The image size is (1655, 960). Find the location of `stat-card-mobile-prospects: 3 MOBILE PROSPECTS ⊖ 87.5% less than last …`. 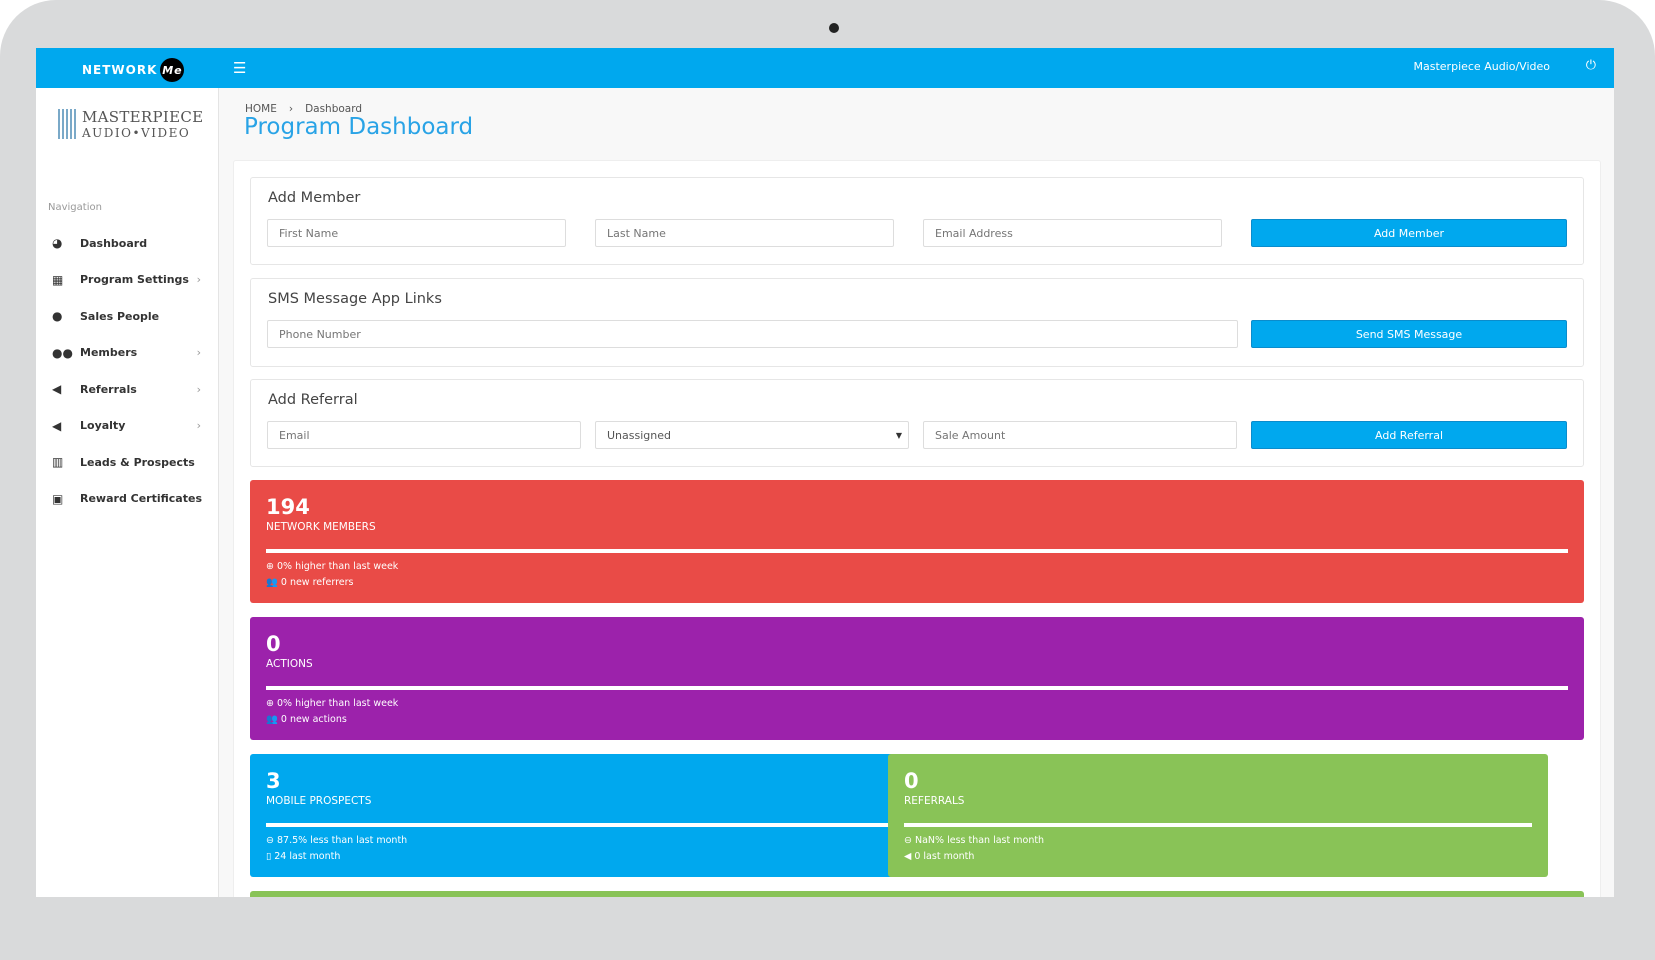

stat-card-mobile-prospects: 3 MOBILE PROSPECTS ⊖ 87.5% less than last … is located at coordinates (580, 815).